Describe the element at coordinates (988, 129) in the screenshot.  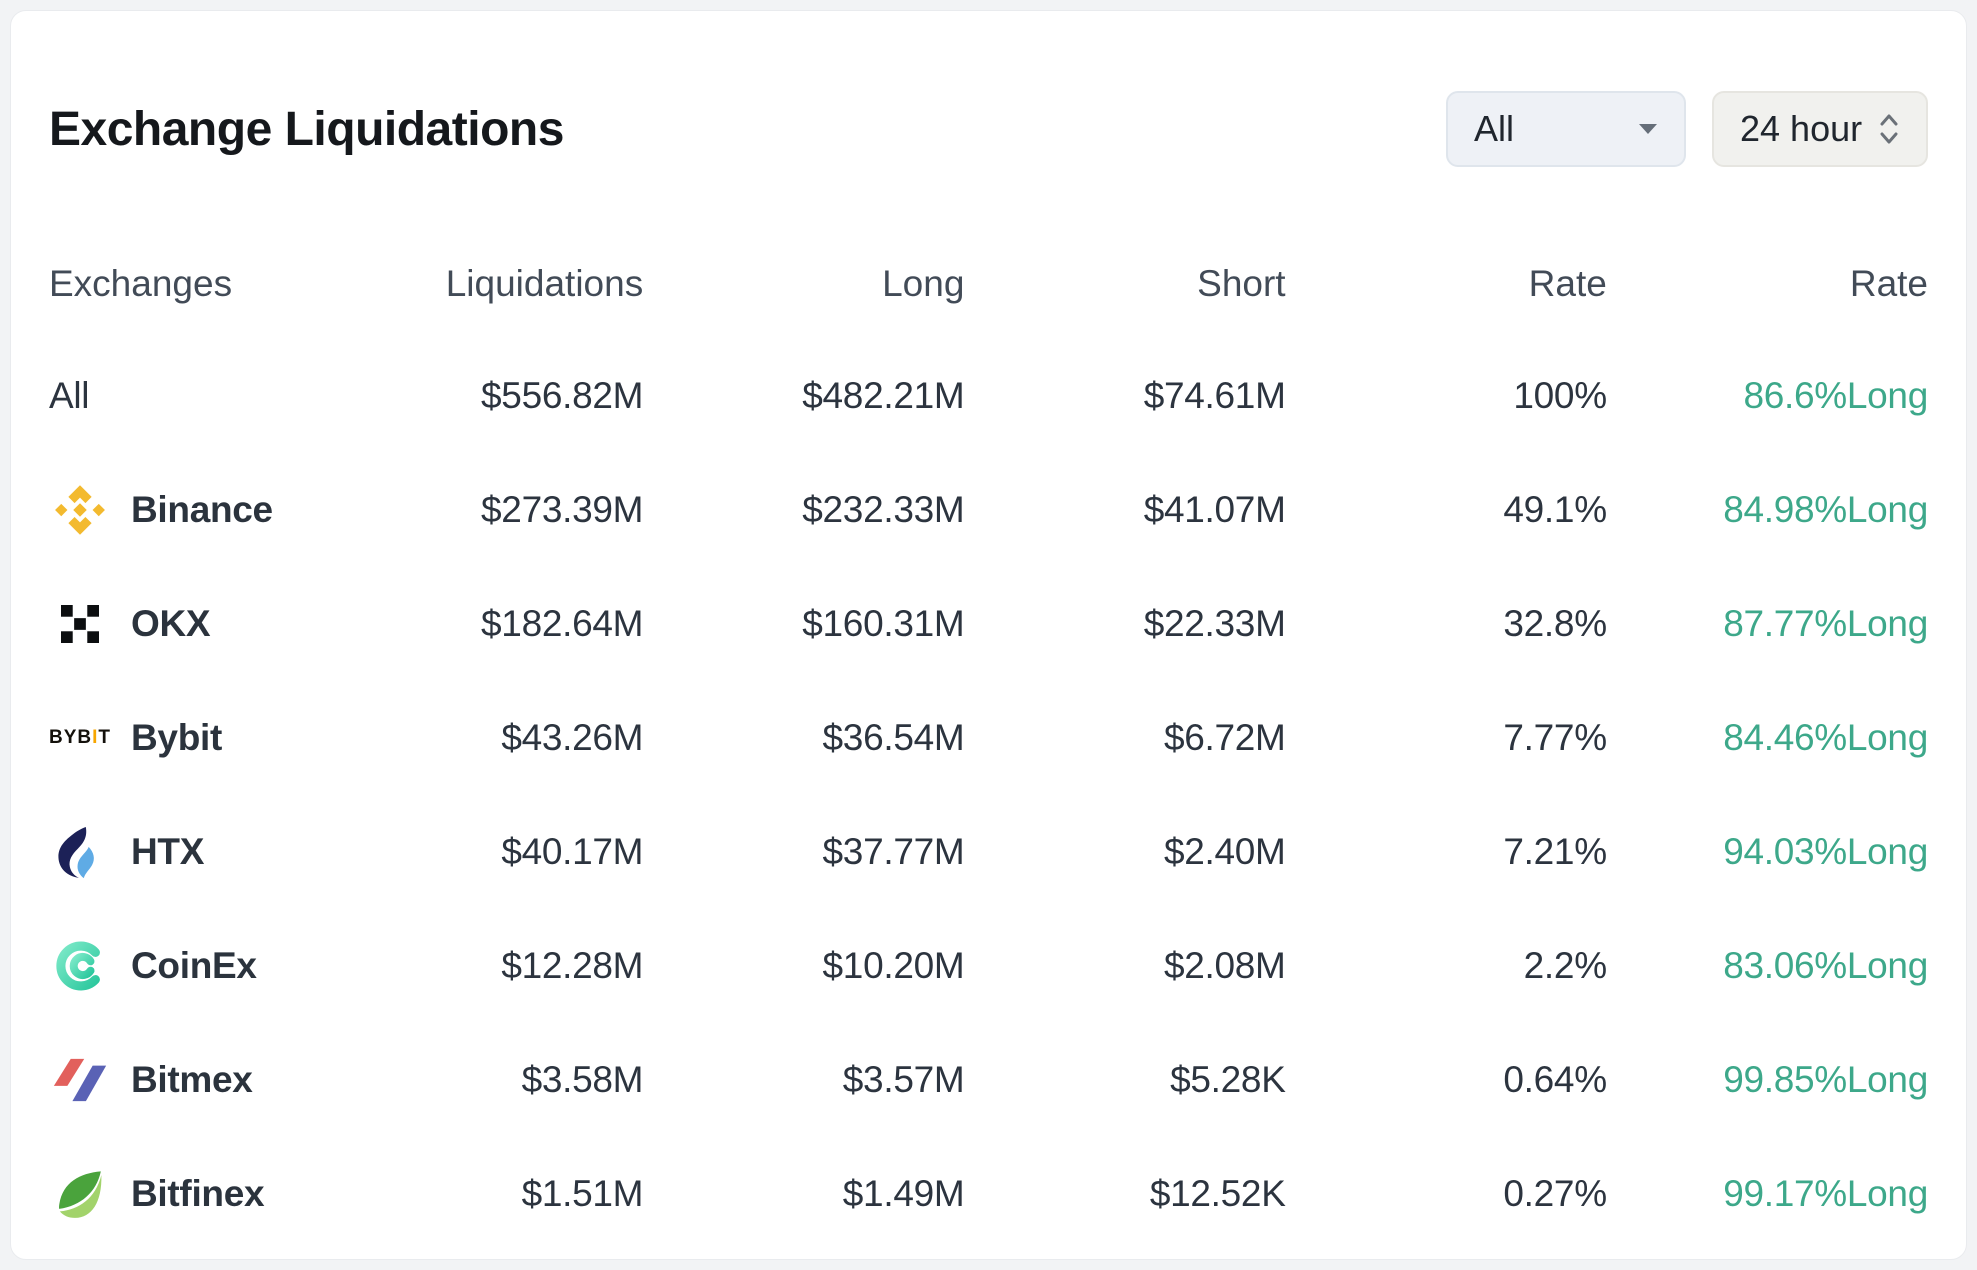
I see `card-header: Exchange Liquidations All 24 hour` at that location.